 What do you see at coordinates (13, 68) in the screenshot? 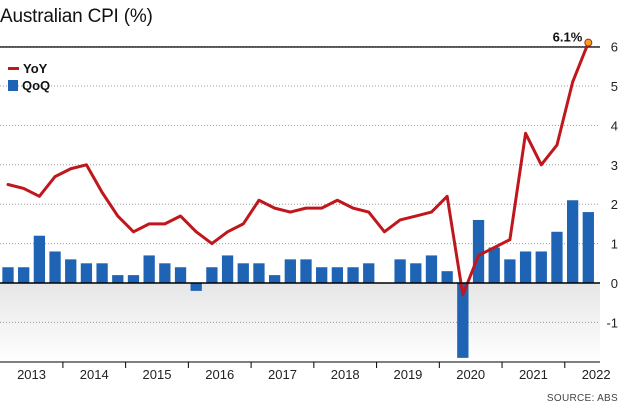
I see `legend-yoy-swatch` at bounding box center [13, 68].